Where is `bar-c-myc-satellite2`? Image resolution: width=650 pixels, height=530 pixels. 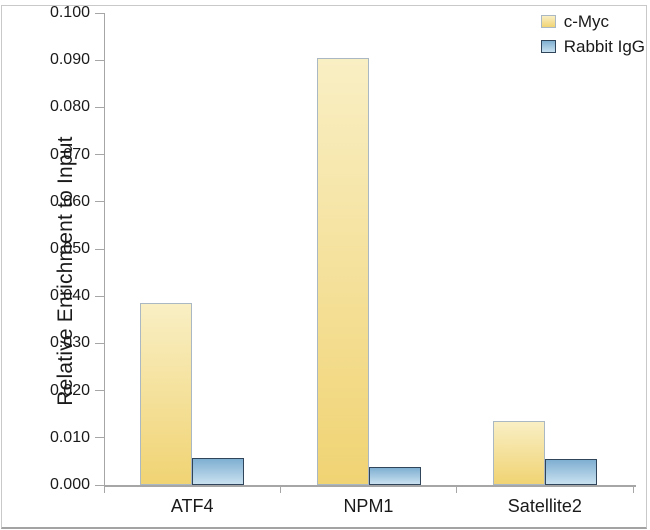 bar-c-myc-satellite2 is located at coordinates (518, 453).